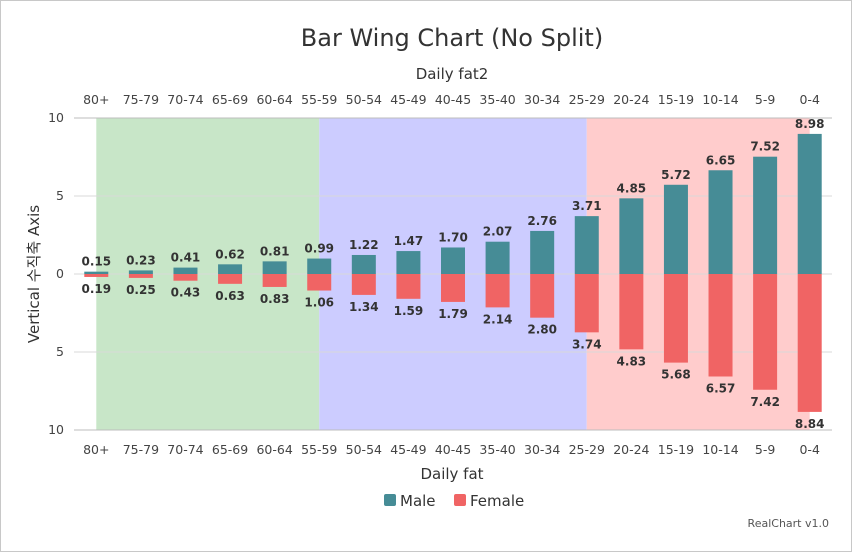 This screenshot has width=852, height=552. I want to click on data-label-female-10-14: 6.57, so click(721, 388).